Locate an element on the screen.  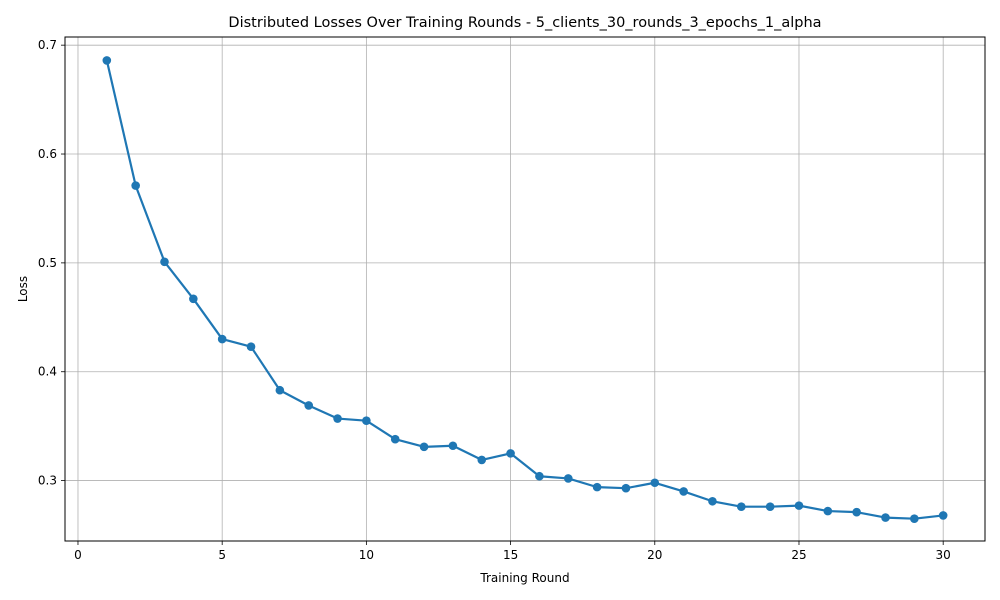
y-tick-label: 0.4 is located at coordinates (47, 372).